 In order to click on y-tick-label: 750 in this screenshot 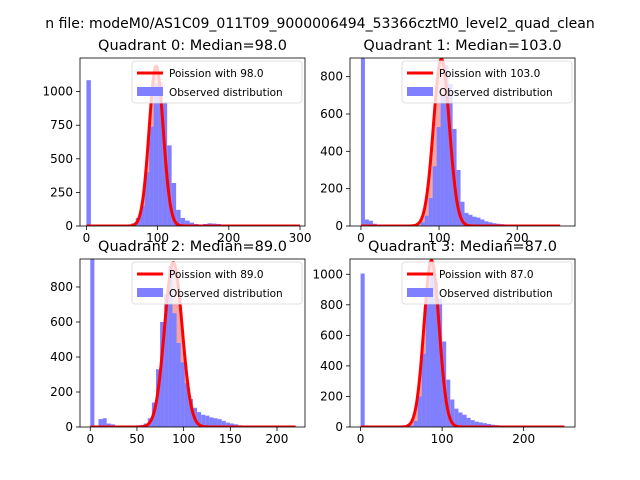, I will do `click(61, 125)`.